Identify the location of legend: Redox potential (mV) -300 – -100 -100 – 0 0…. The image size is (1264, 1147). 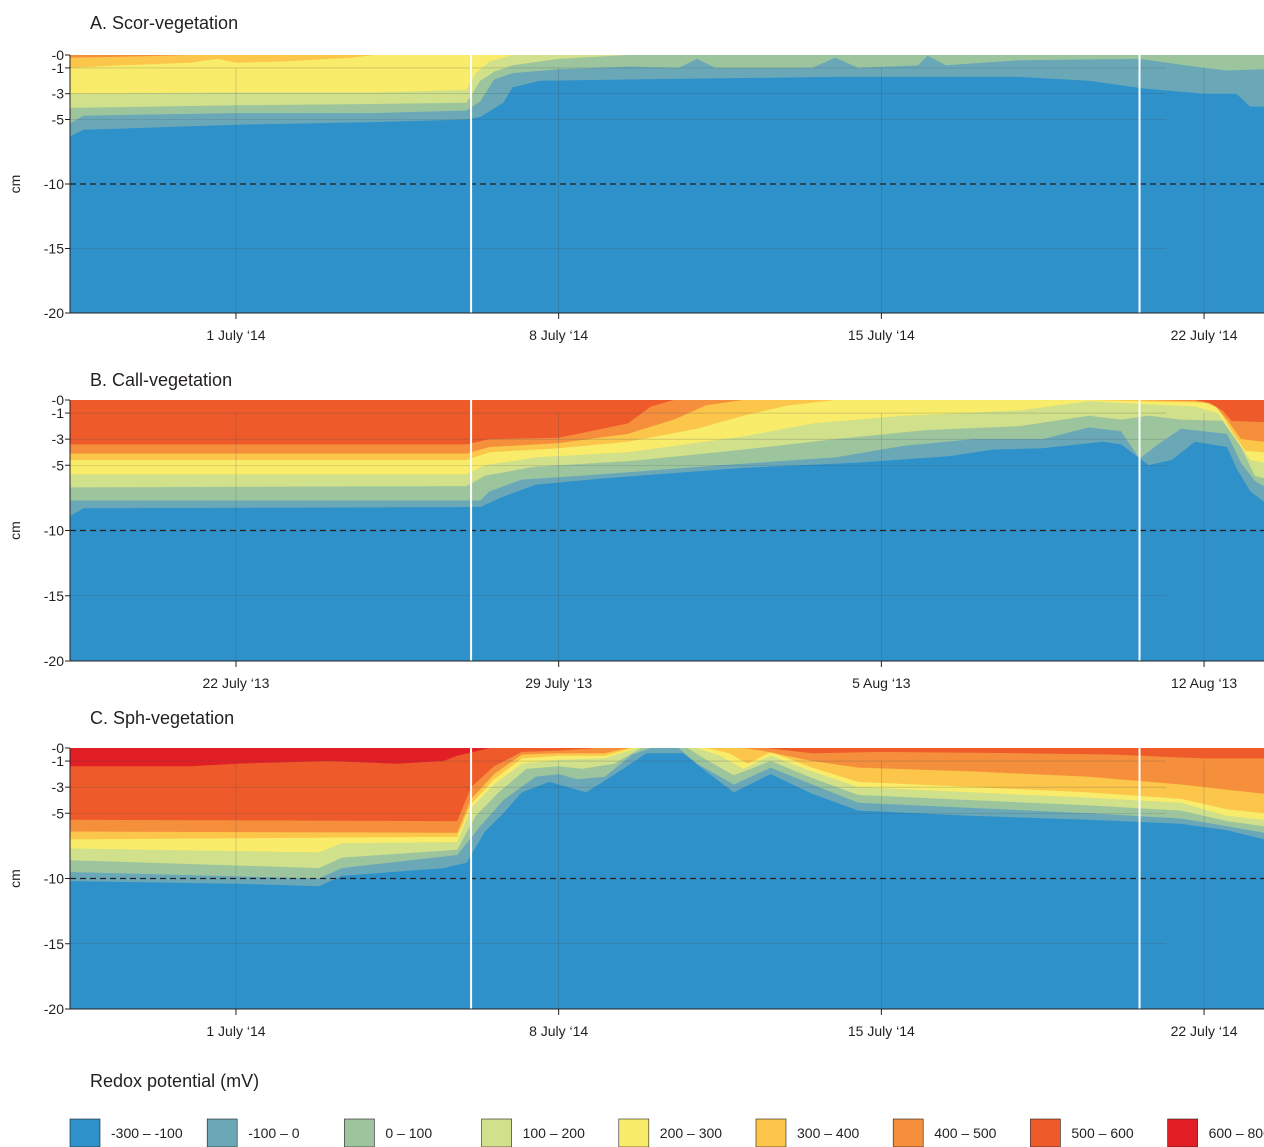
(666, 1109).